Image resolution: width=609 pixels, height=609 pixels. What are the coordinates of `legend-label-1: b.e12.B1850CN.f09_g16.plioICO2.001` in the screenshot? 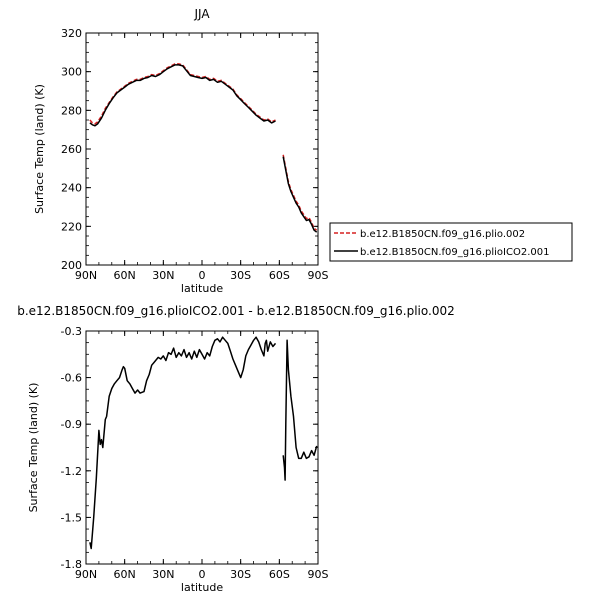 It's located at (454, 252).